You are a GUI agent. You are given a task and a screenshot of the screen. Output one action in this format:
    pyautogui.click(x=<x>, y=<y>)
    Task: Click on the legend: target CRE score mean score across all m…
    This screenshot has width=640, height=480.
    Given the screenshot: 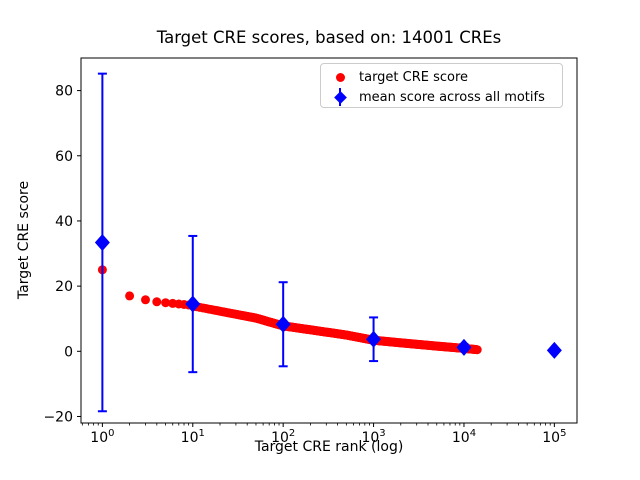 What is the action you would take?
    pyautogui.click(x=441, y=85)
    